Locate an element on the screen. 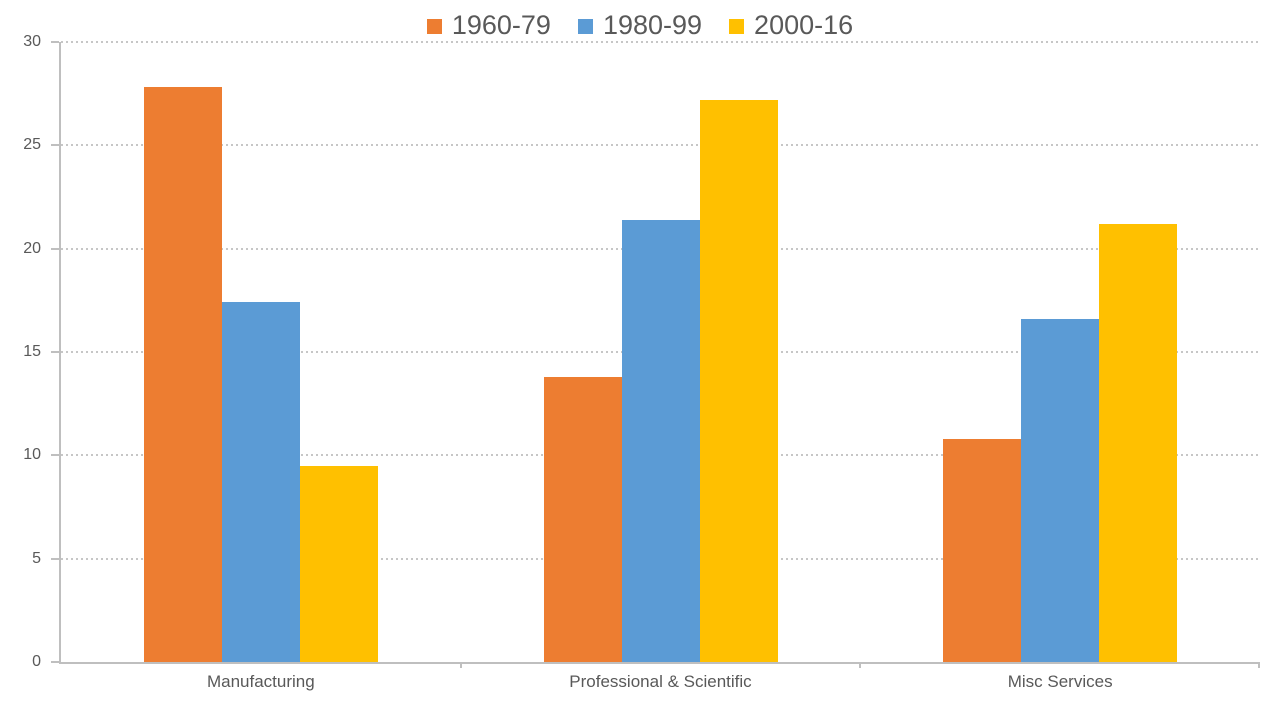 The height and width of the screenshot is (720, 1280). bar-1980-99-professional-scientific is located at coordinates (660, 440).